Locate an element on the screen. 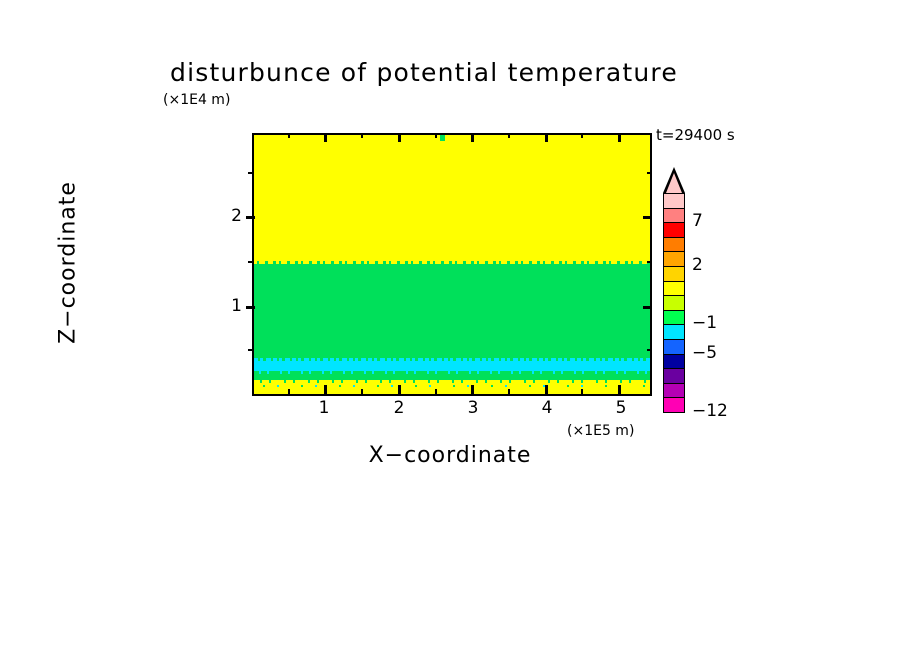 The image size is (904, 654). y-tick-label-2: 2 is located at coordinates (236, 216).